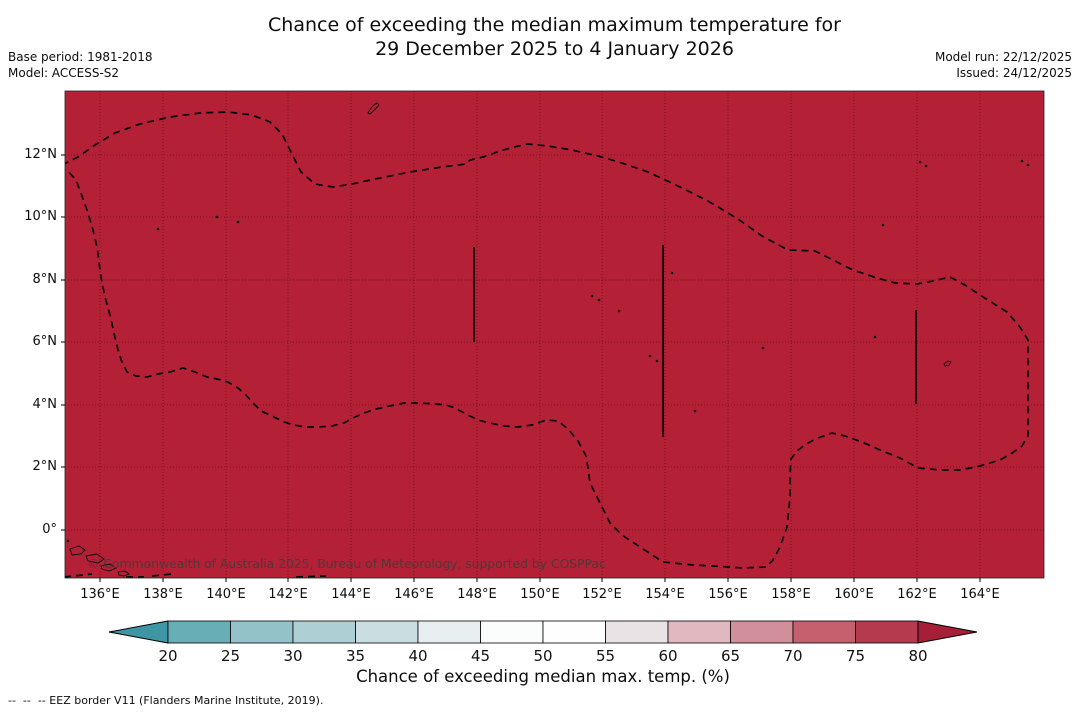 This screenshot has width=1085, height=713. I want to click on colorbar-tick-label: 30, so click(292, 656).